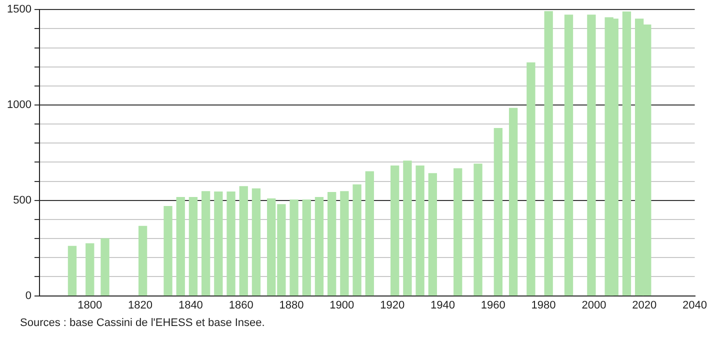 This screenshot has width=710, height=340. What do you see at coordinates (291, 305) in the screenshot?
I see `x-tick-label: 1880` at bounding box center [291, 305].